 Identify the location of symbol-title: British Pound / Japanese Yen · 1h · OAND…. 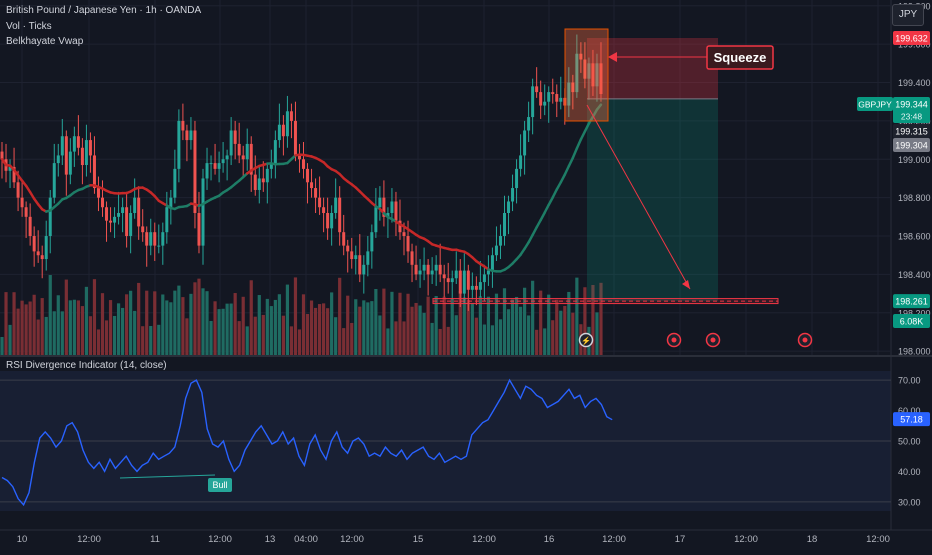
(103, 10).